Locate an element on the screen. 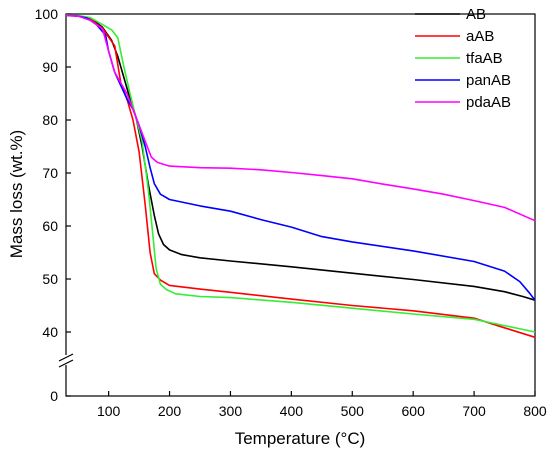 This screenshot has width=550, height=457. legend-label-ab: AB is located at coordinates (476, 14).